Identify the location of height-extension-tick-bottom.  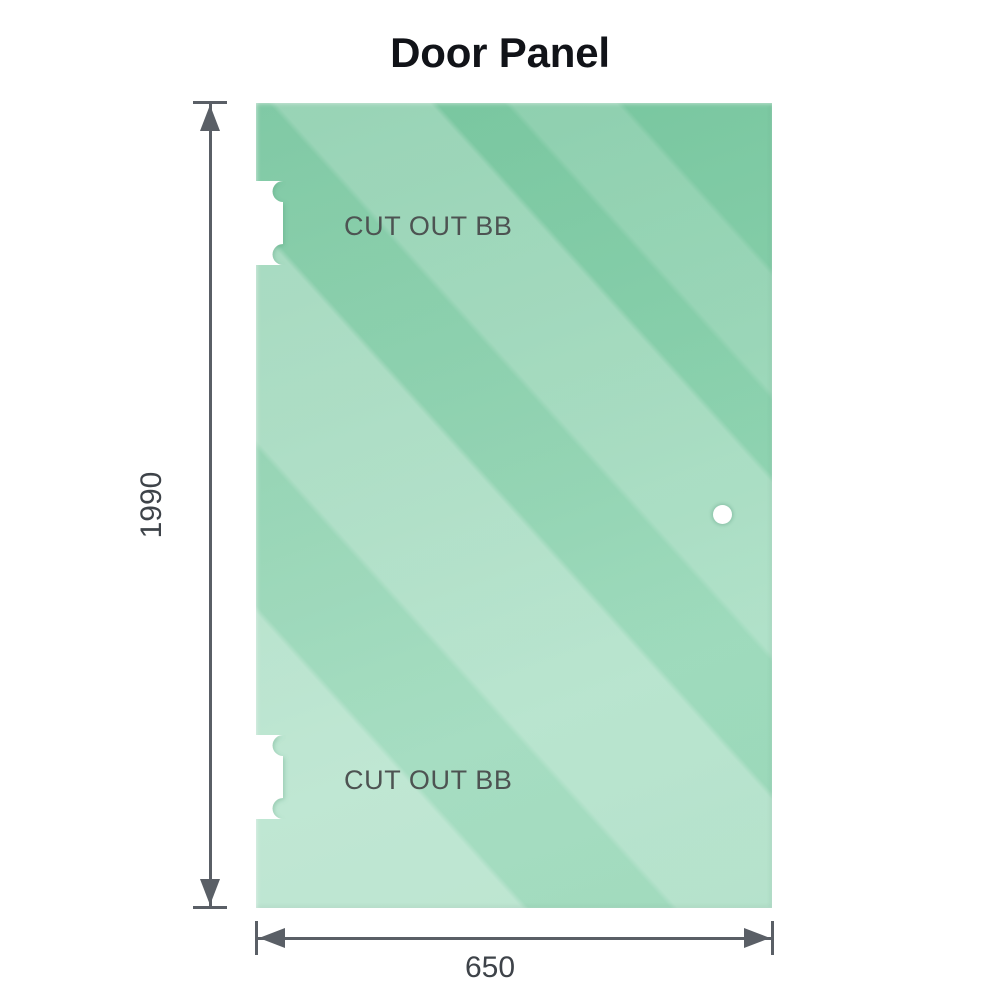
(210, 907).